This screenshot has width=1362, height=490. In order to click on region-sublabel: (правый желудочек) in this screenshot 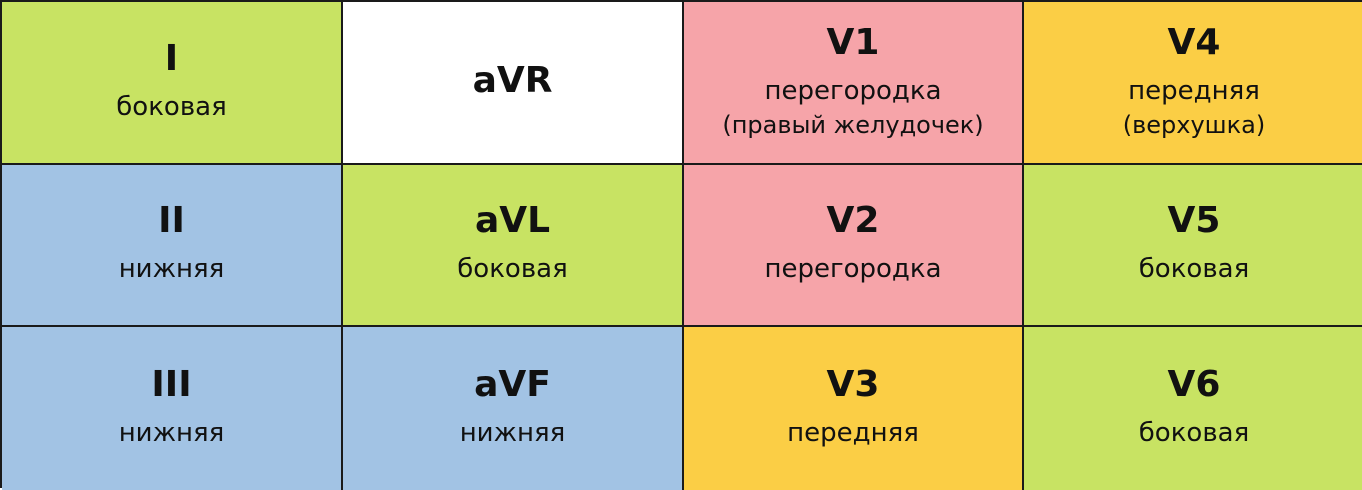, I will do `click(853, 124)`.